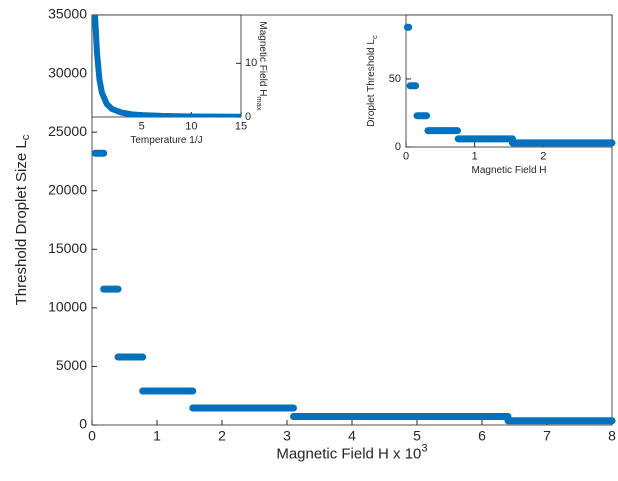 The image size is (618, 481). I want to click on y-axis-label-text: Droplet Threshold L, so click(371, 83).